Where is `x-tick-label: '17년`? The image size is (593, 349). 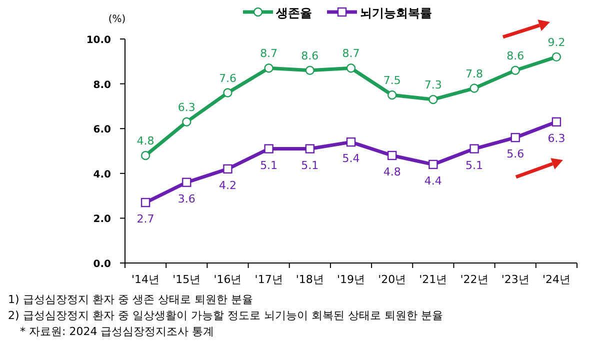 x-tick-label: '17년 is located at coordinates (268, 279).